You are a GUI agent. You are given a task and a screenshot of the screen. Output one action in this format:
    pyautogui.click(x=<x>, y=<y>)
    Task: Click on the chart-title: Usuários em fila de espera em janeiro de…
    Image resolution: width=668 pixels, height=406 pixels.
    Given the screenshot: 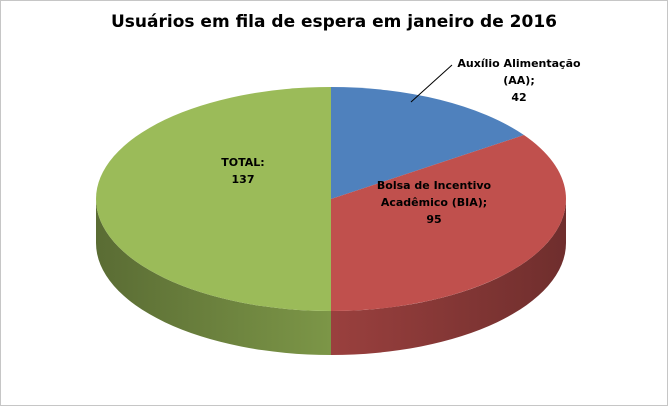 What is the action you would take?
    pyautogui.click(x=334, y=22)
    